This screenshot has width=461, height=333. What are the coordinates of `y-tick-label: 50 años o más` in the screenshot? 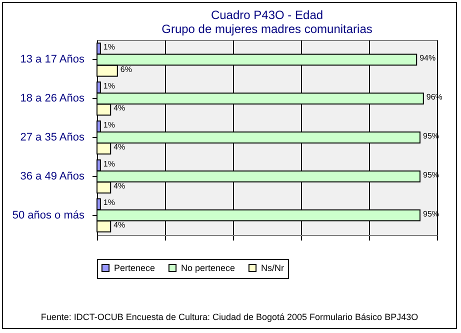 It's located at (48, 215).